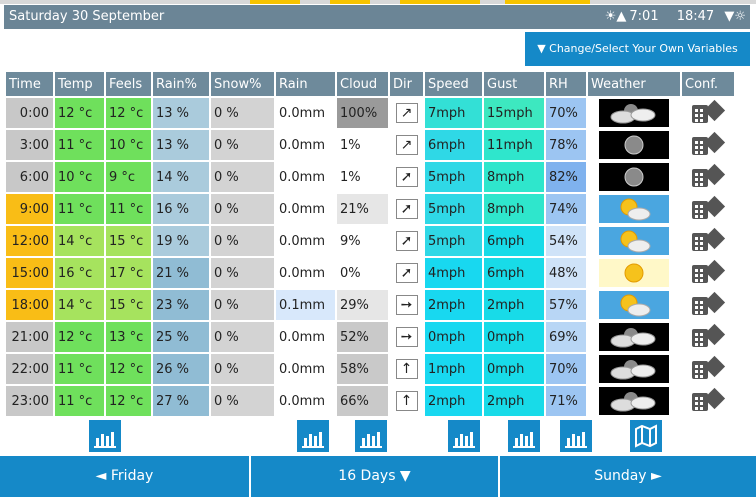 The height and width of the screenshot is (497, 756). I want to click on col-rain: Rain, so click(305, 84).